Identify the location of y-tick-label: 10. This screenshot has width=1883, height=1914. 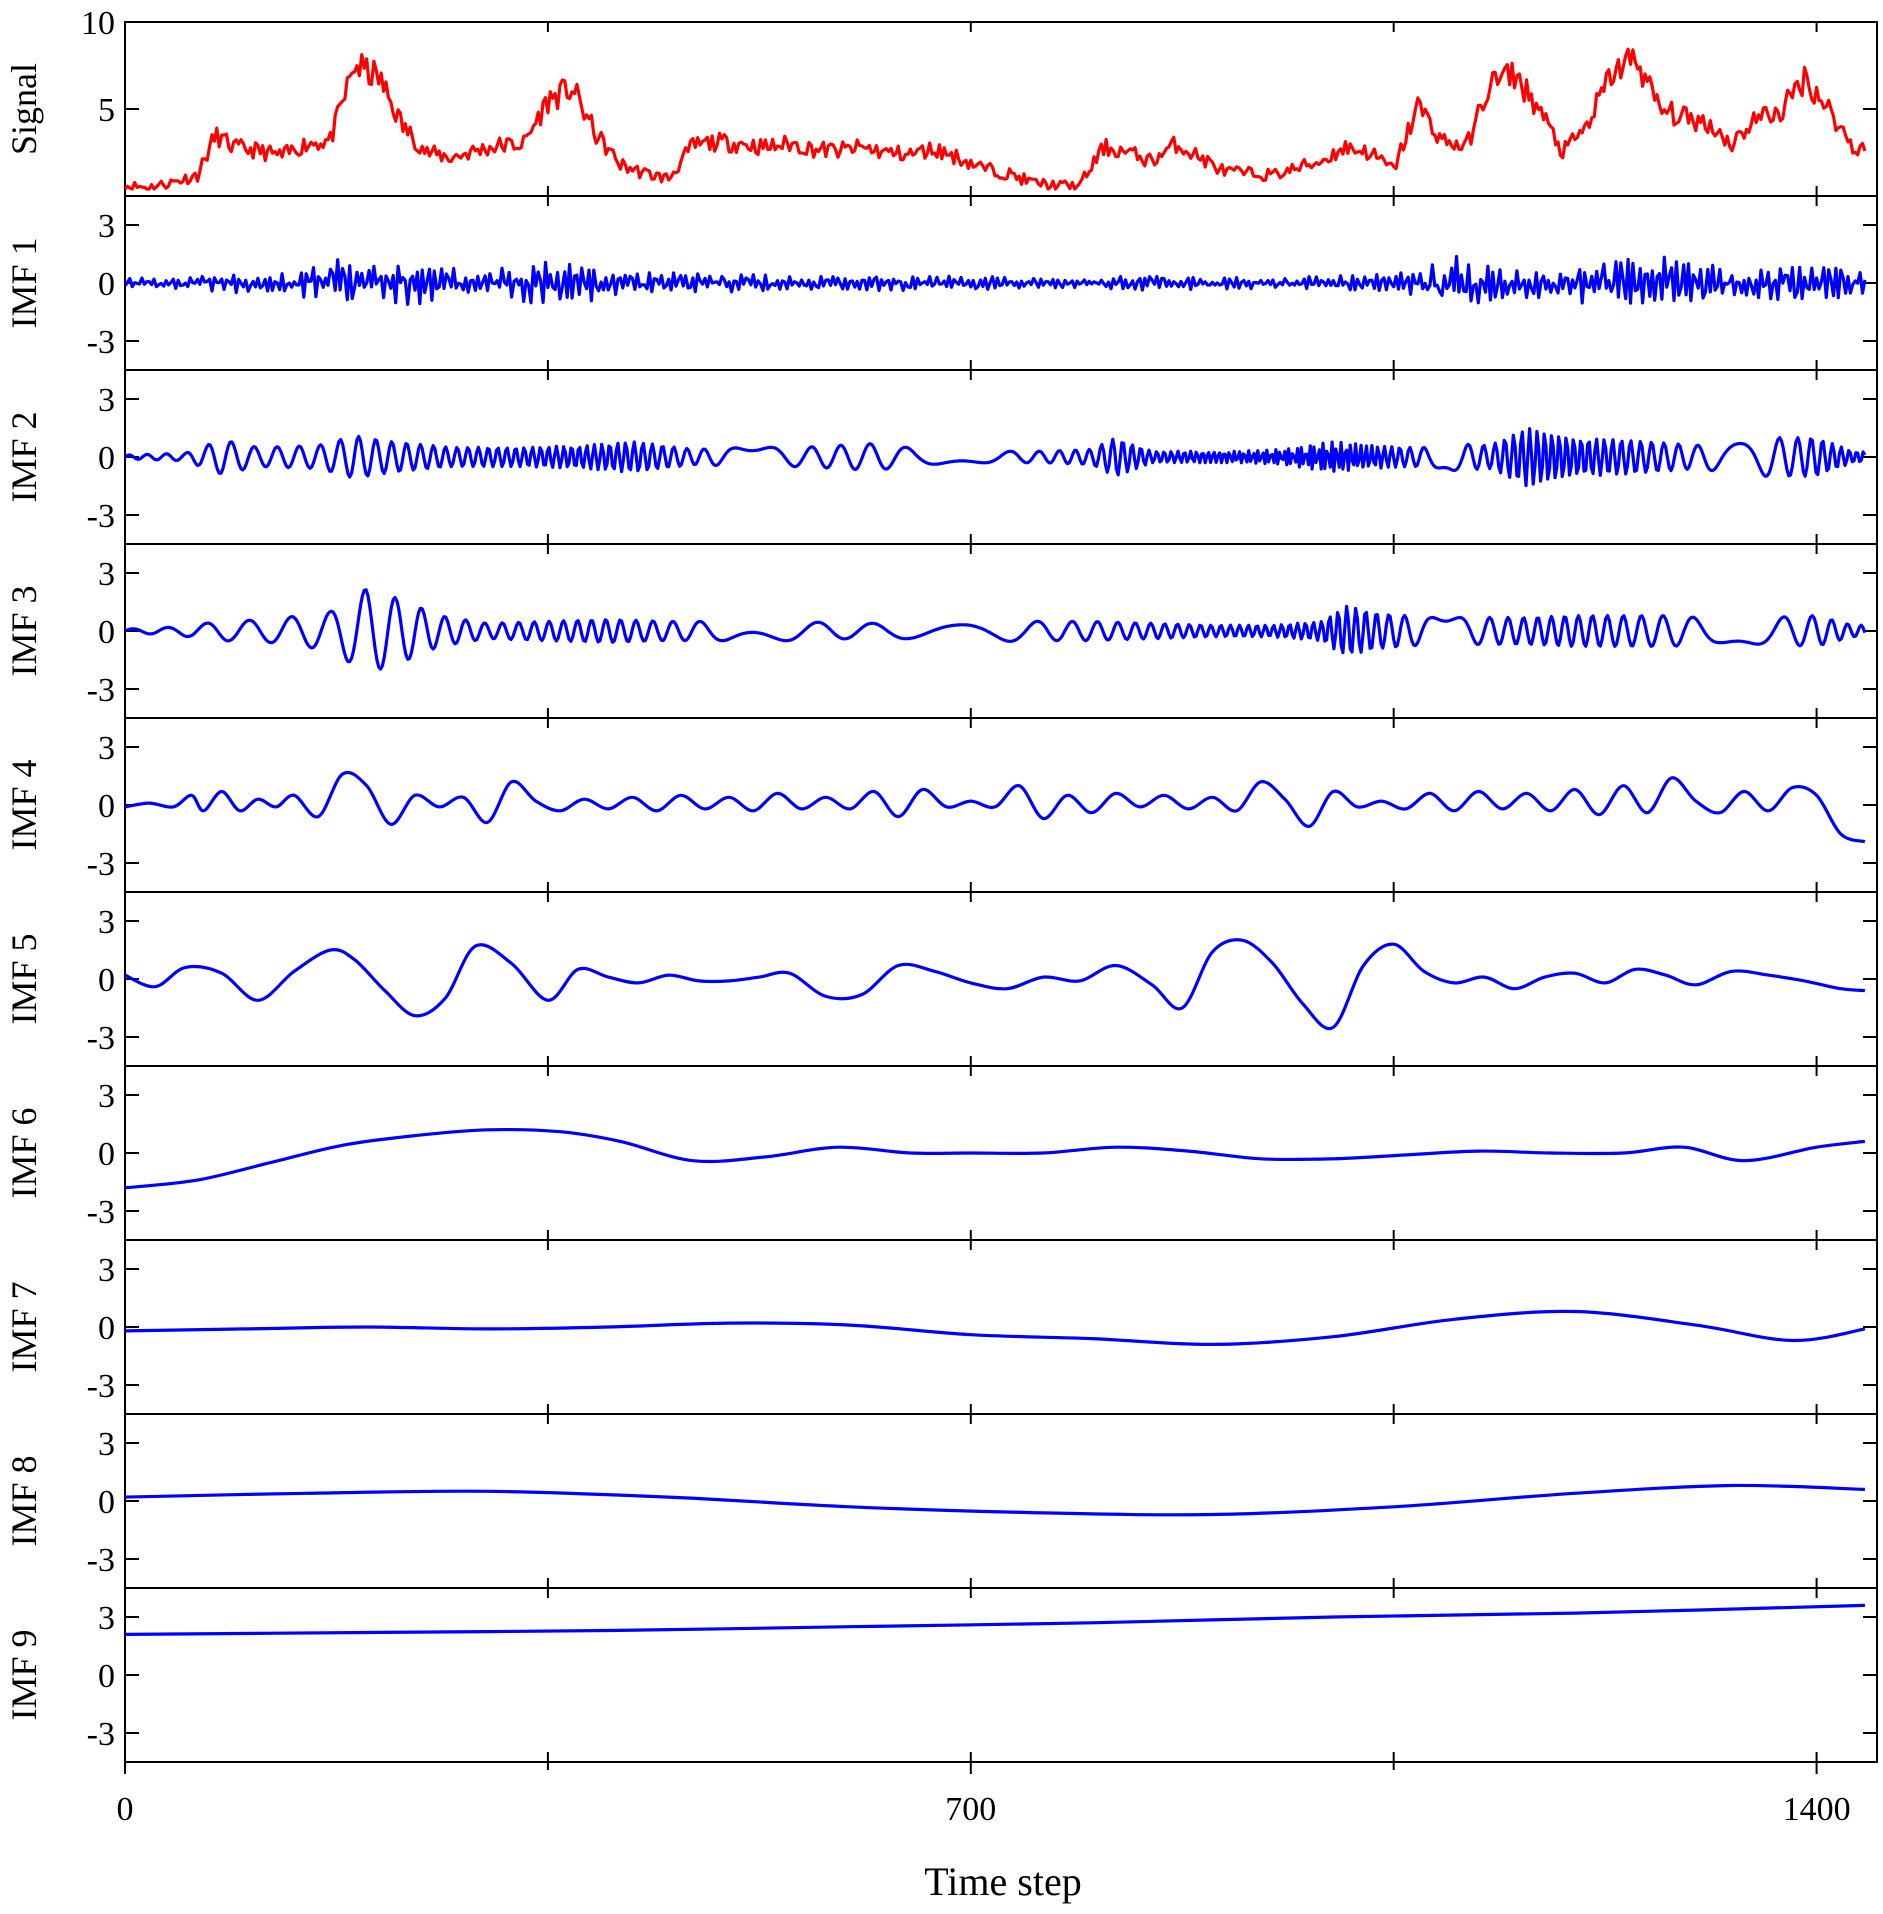
(98, 23).